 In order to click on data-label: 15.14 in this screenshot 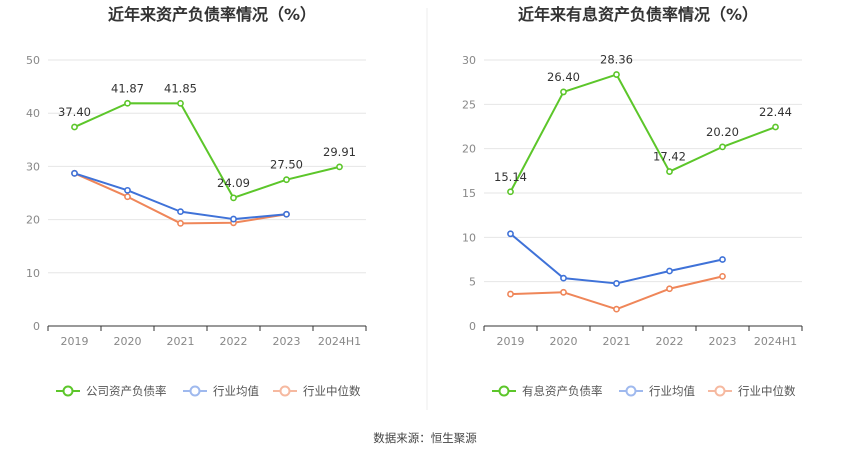, I will do `click(510, 177)`.